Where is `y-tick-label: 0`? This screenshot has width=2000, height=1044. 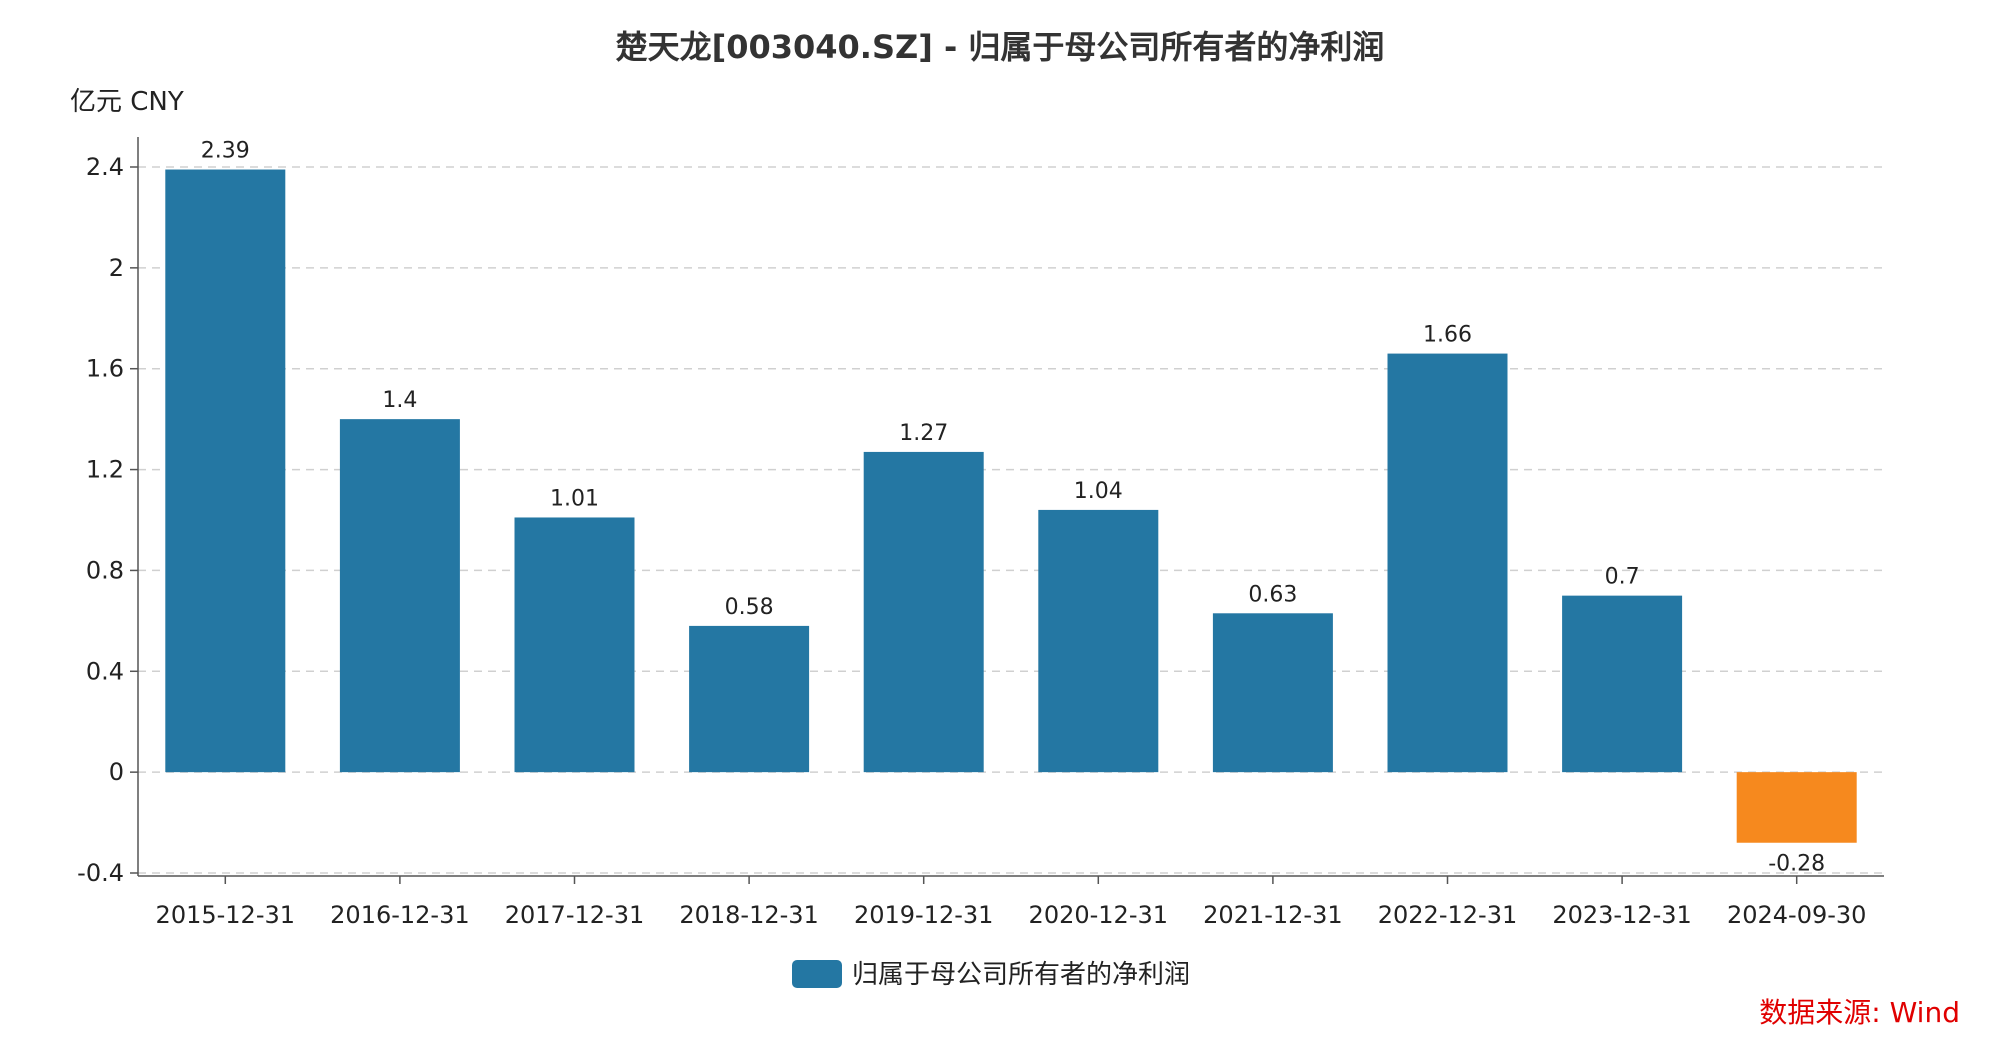
y-tick-label: 0 is located at coordinates (116, 772).